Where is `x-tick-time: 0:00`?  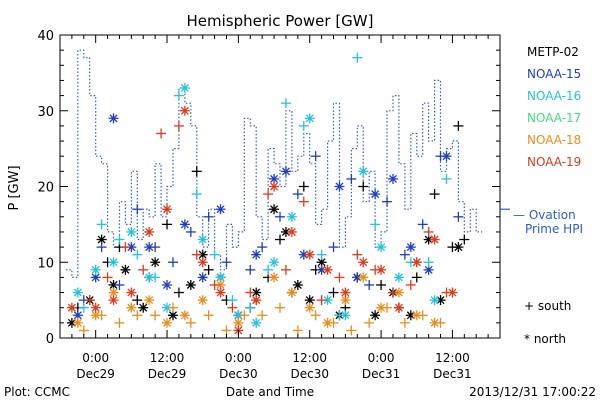 x-tick-time: 0:00 is located at coordinates (95, 358).